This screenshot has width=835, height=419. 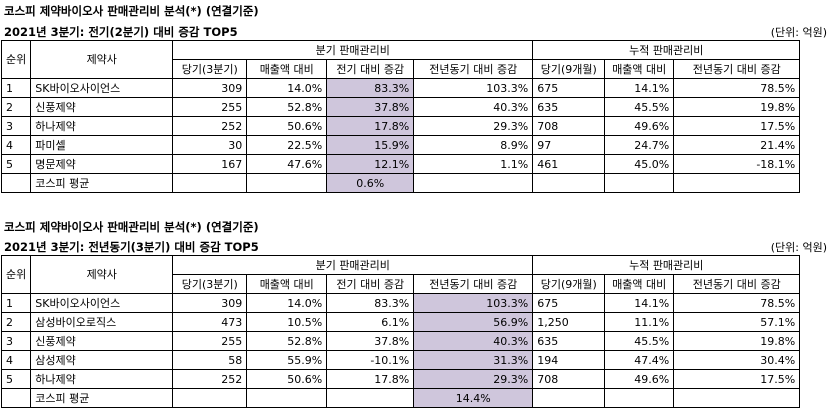 I want to click on rank-header: 순위, so click(x=16, y=59).